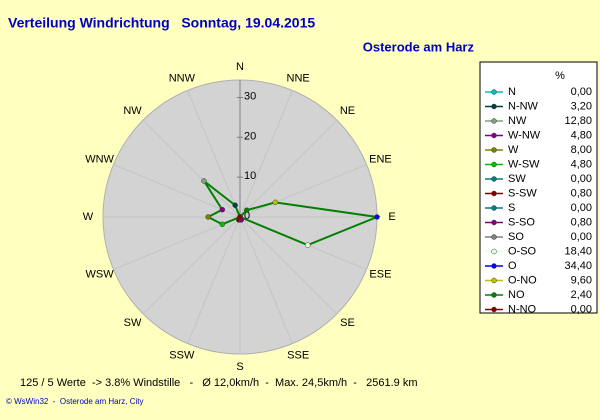 The height and width of the screenshot is (420, 600). What do you see at coordinates (524, 135) in the screenshot?
I see `legend-label: W-NW` at bounding box center [524, 135].